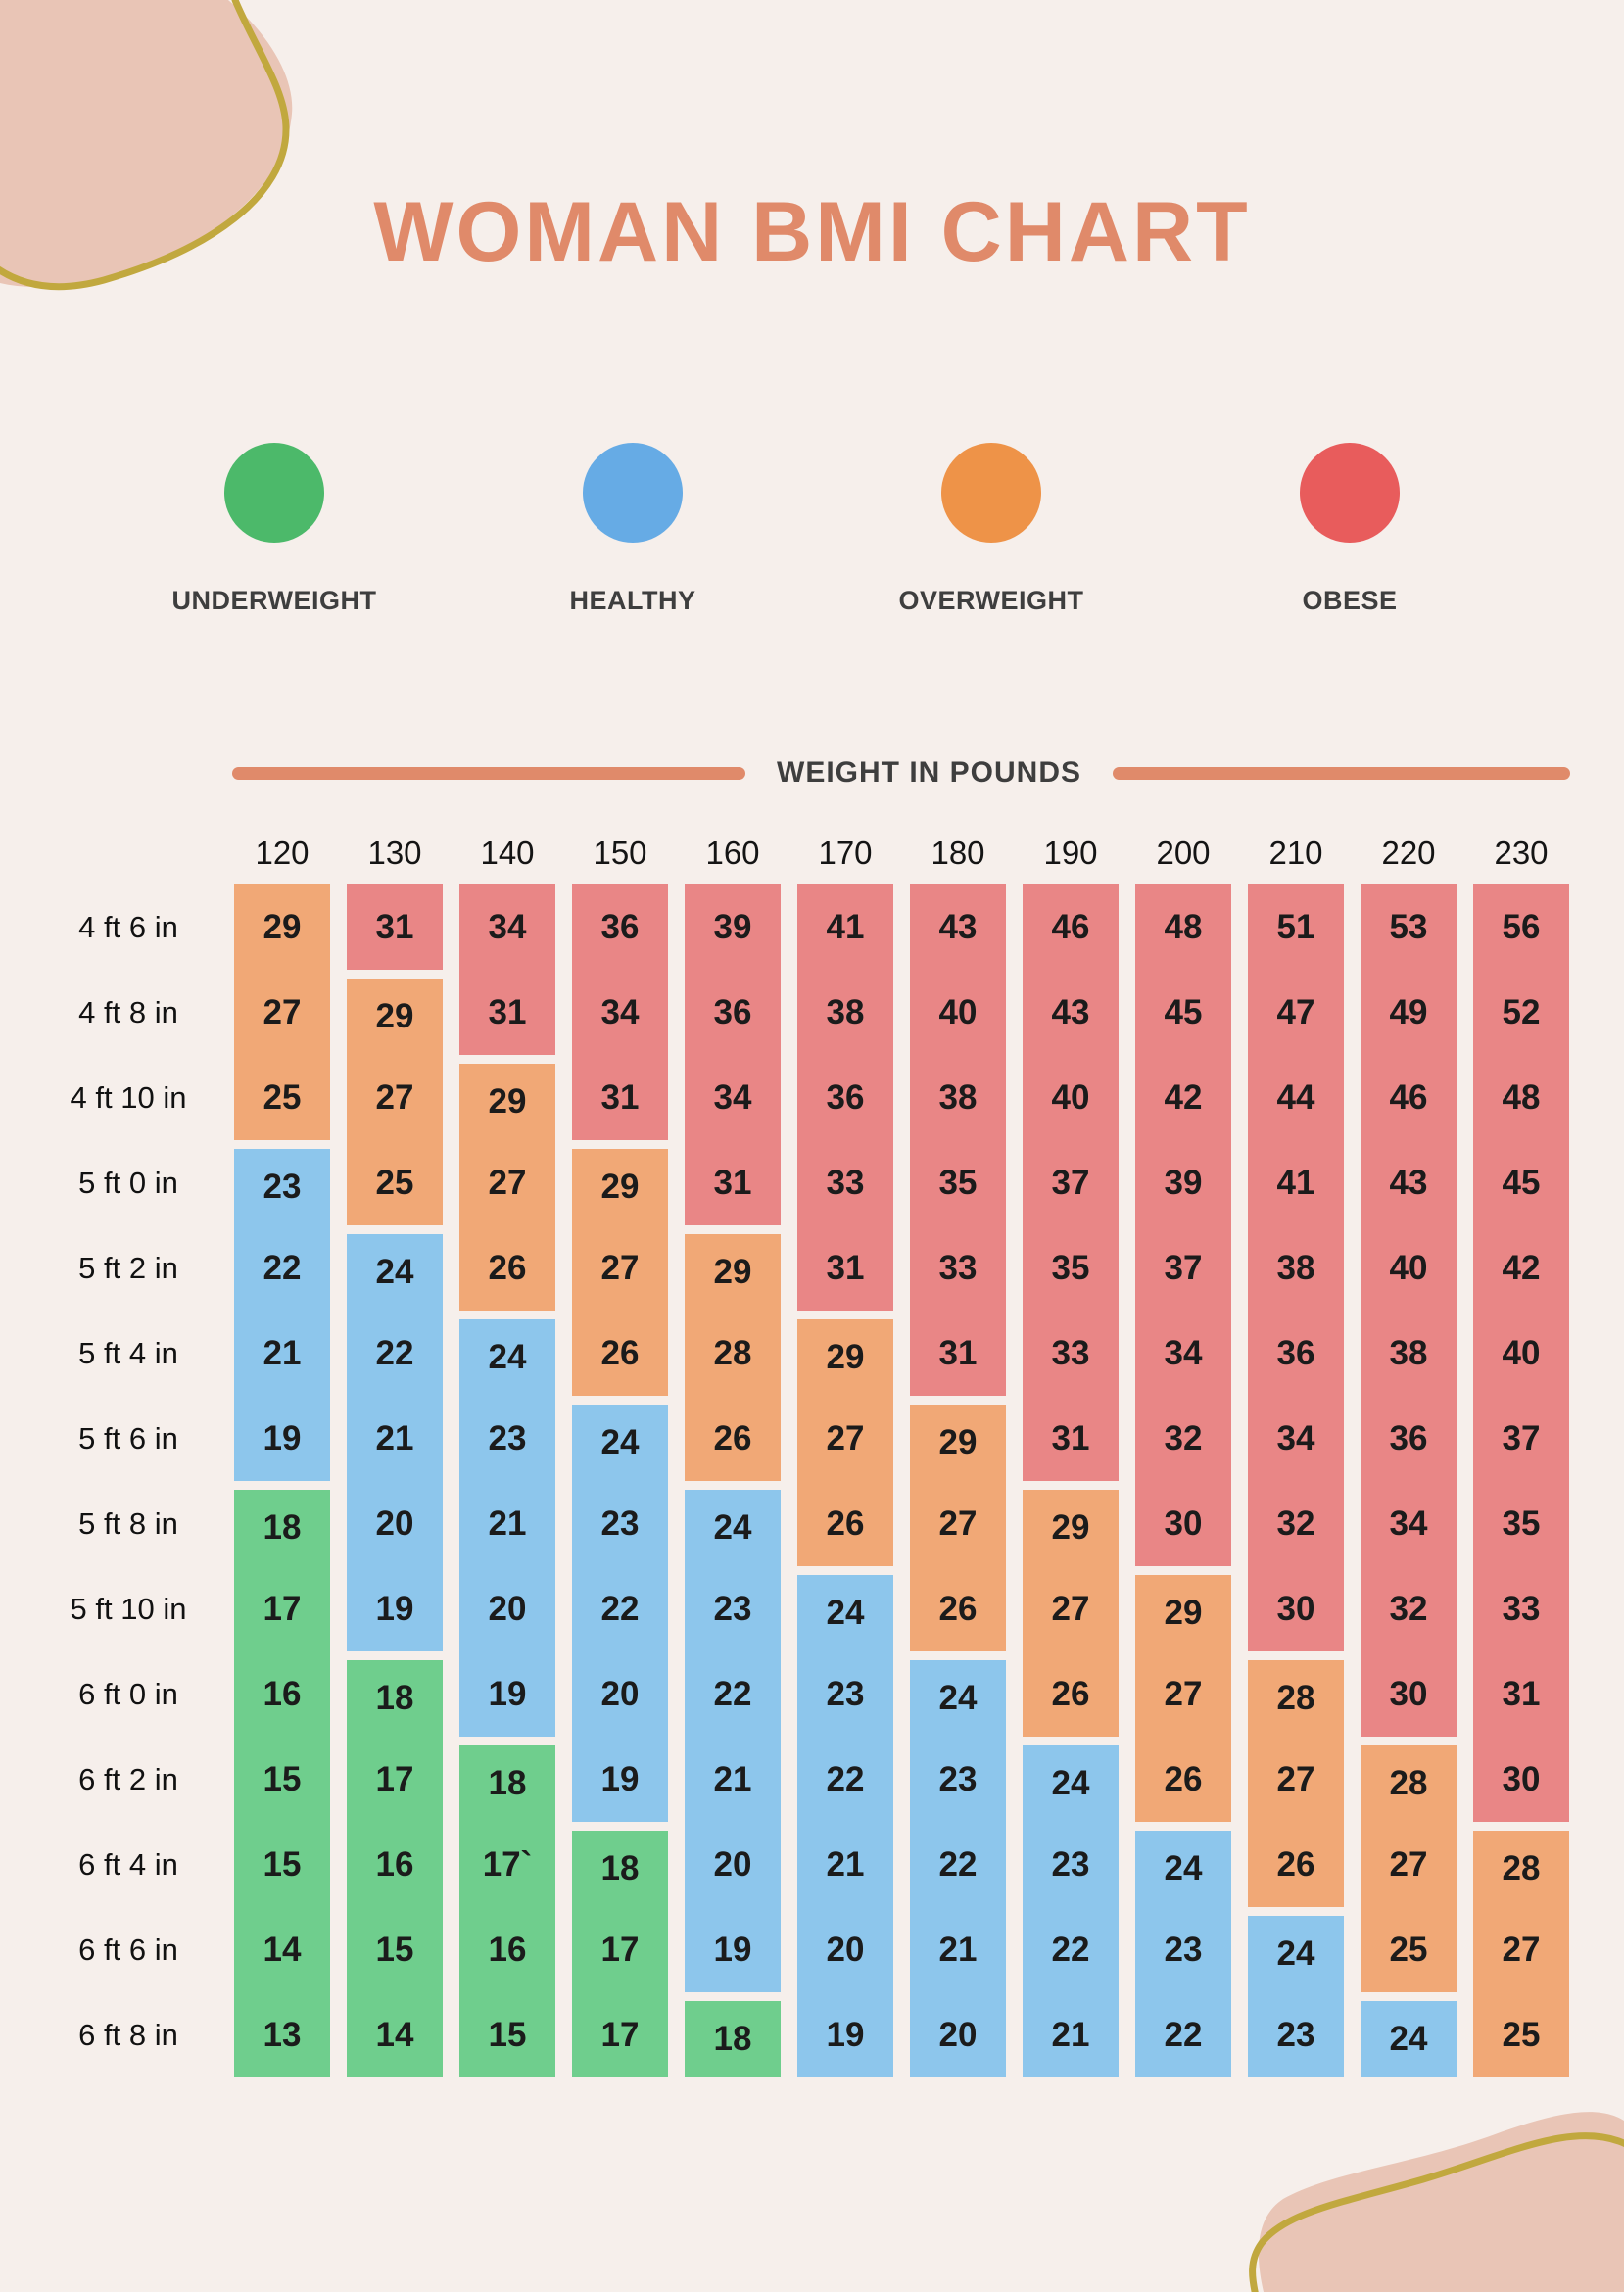 The height and width of the screenshot is (2292, 1624). I want to click on legend-item-obese: OBESE, so click(1349, 529).